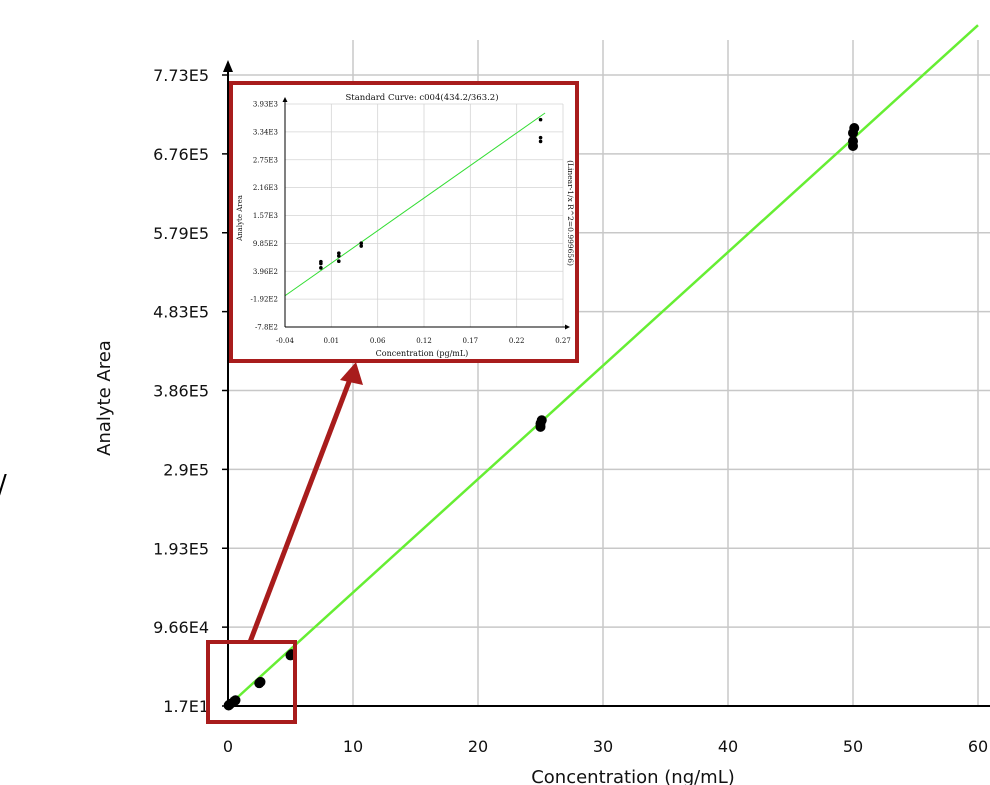  I want to click on main-x-axis-title: Concentration (ng/mL), so click(633, 776).